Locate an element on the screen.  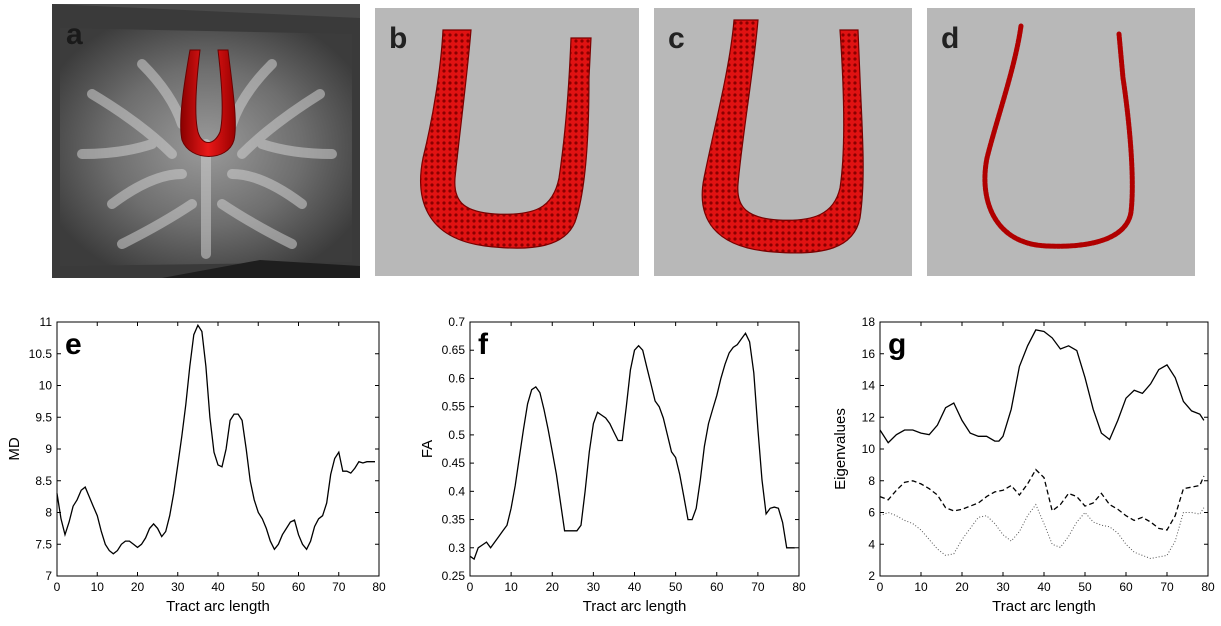
y-tick-label: 18 is located at coordinates (869, 322).